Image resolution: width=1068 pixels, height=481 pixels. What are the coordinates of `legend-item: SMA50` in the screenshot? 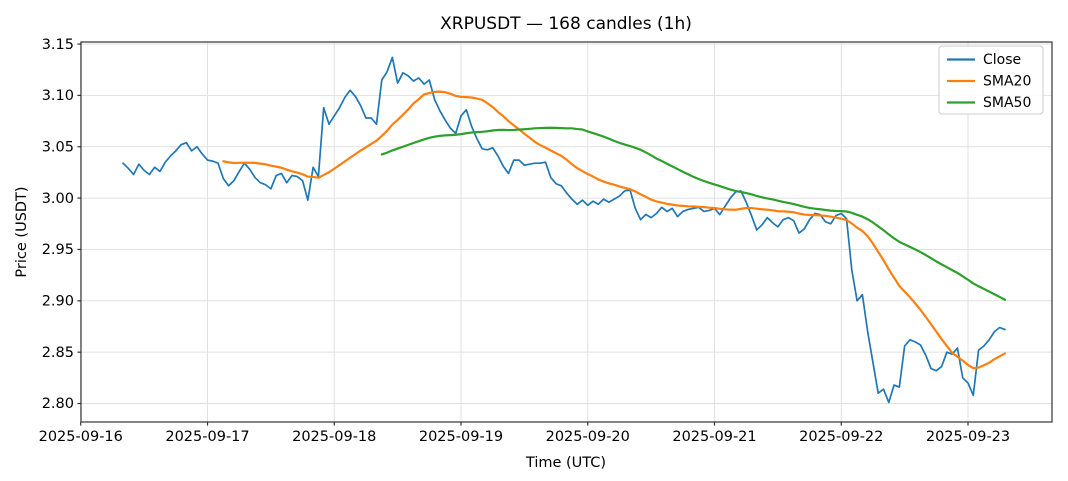 It's located at (989, 103).